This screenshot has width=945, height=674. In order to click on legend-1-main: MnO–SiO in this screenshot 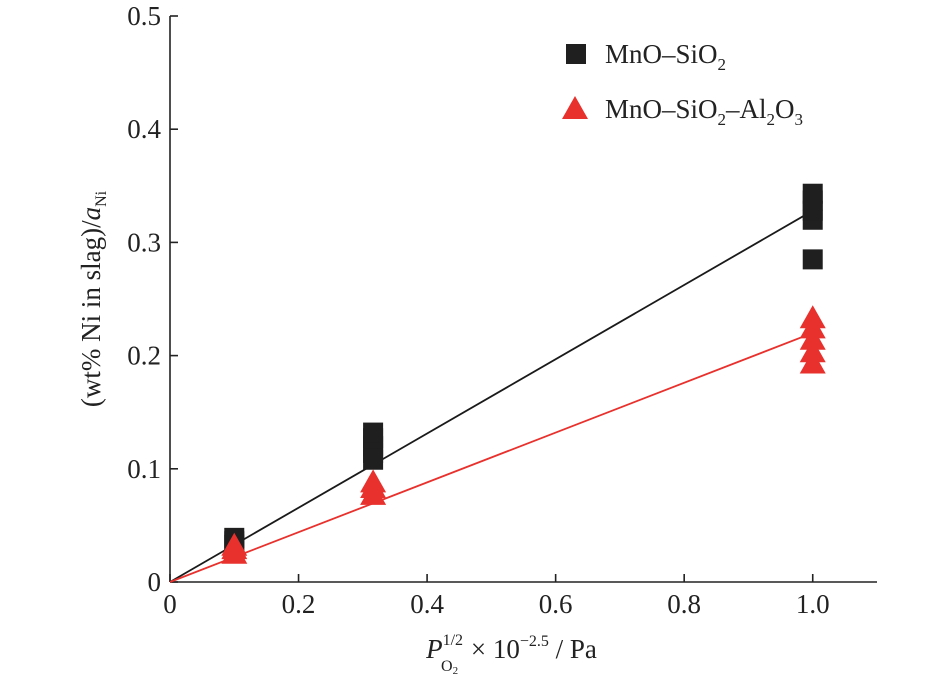, I will do `click(661, 54)`.